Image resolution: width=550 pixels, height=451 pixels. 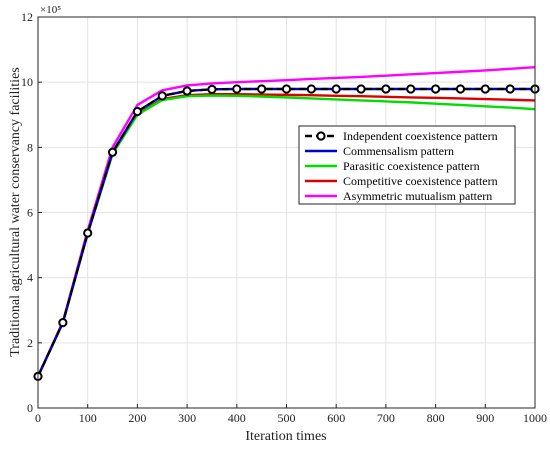 I want to click on x-tick-label: 1000, so click(x=535, y=418).